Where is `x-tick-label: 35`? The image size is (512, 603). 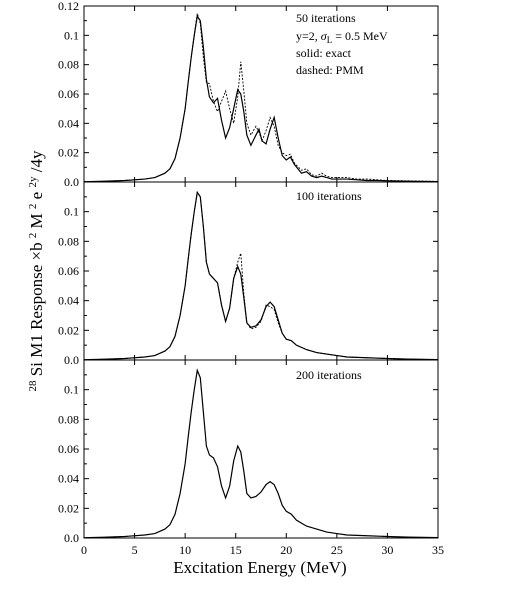
x-tick-label: 35 is located at coordinates (438, 550).